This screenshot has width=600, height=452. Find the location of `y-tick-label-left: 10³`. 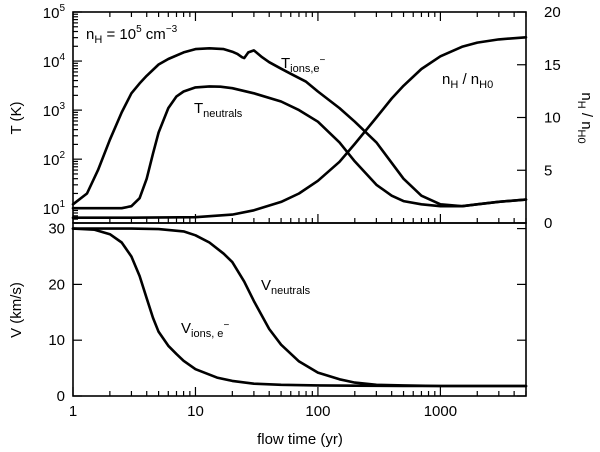

y-tick-label-left: 10³ is located at coordinates (54, 110).